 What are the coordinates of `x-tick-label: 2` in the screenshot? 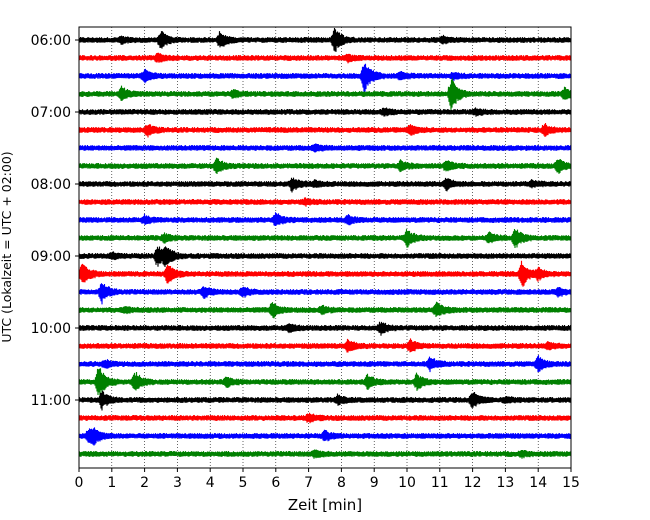 It's located at (144, 483).